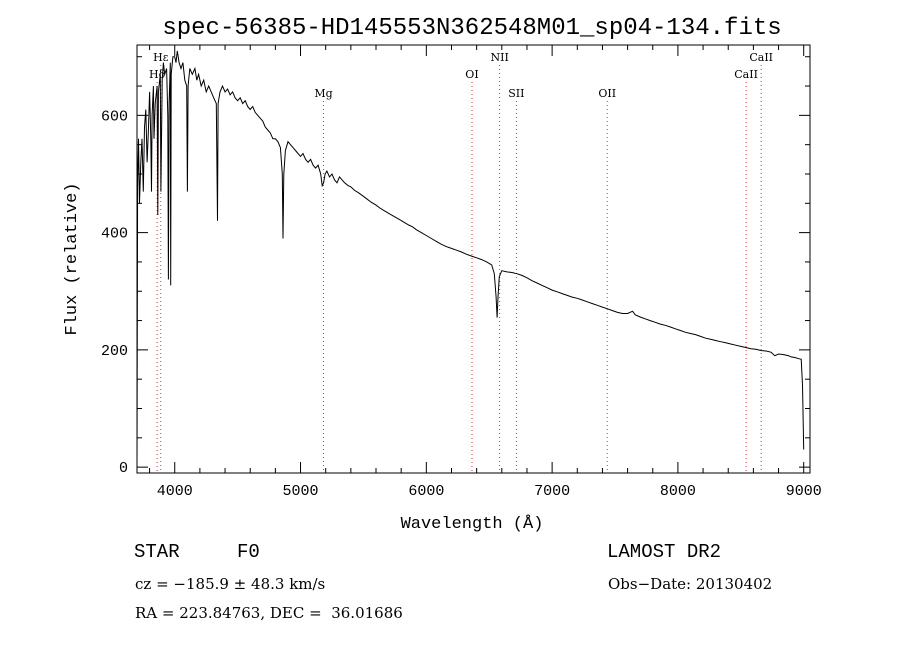 The height and width of the screenshot is (650, 900). I want to click on y-tick-label: 400, so click(114, 234).